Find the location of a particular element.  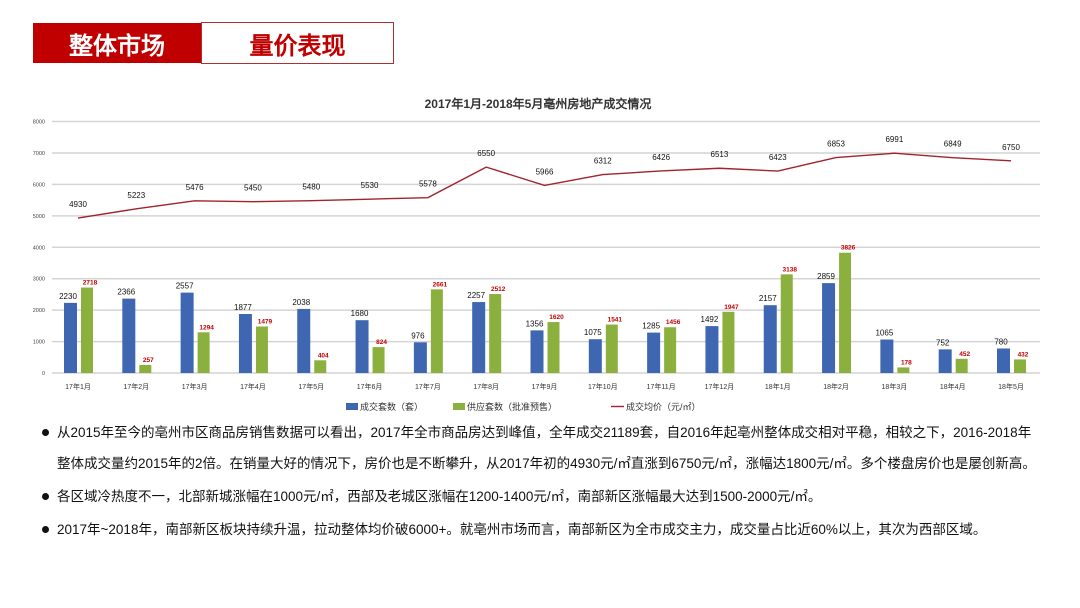

x-tick-label: 17年7月 is located at coordinates (428, 386).